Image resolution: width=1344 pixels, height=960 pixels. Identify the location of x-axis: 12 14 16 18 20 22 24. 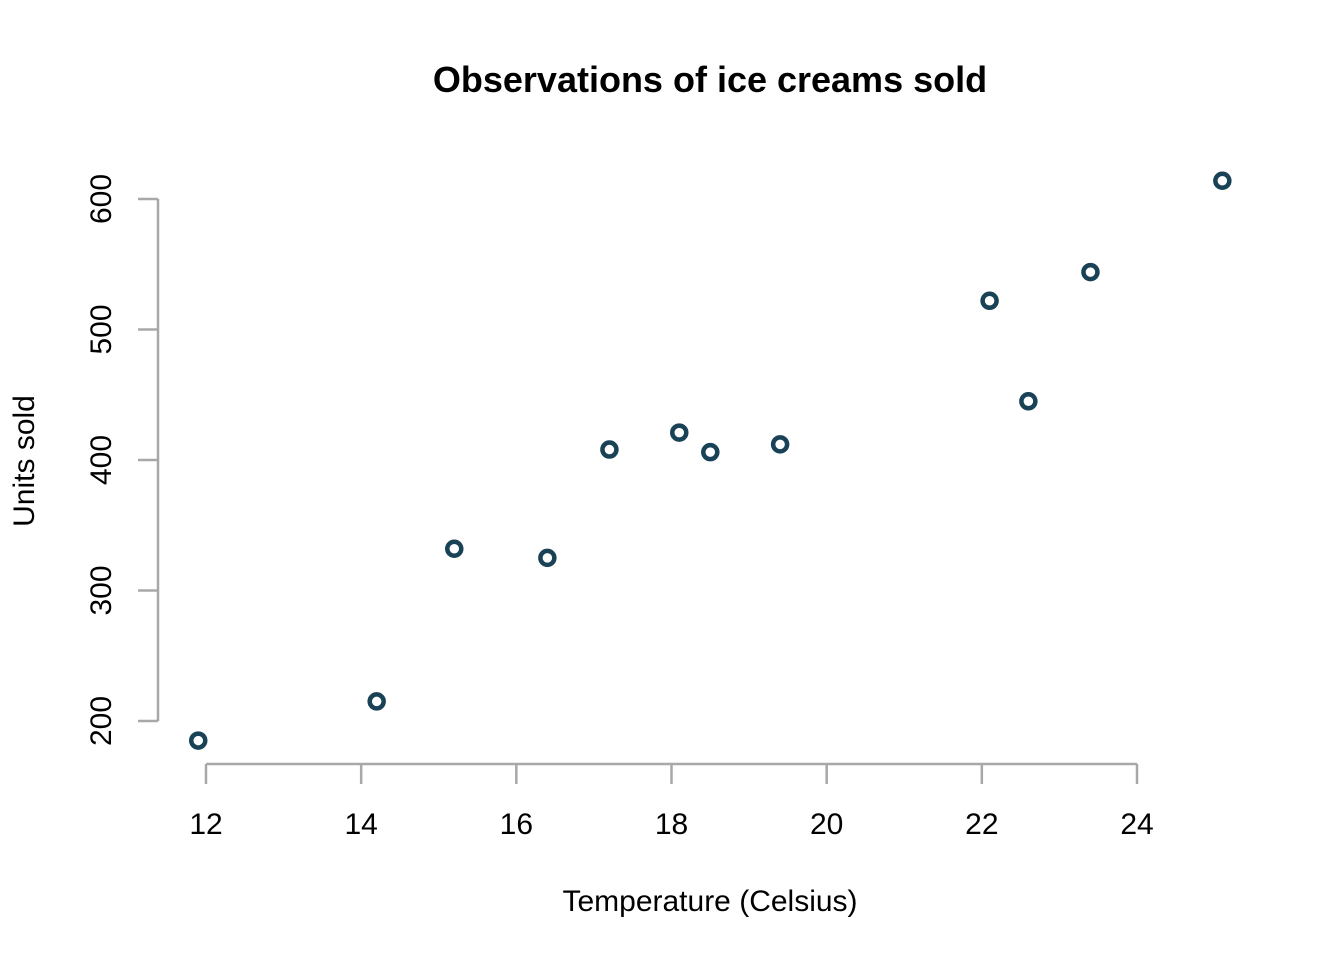
(671, 801).